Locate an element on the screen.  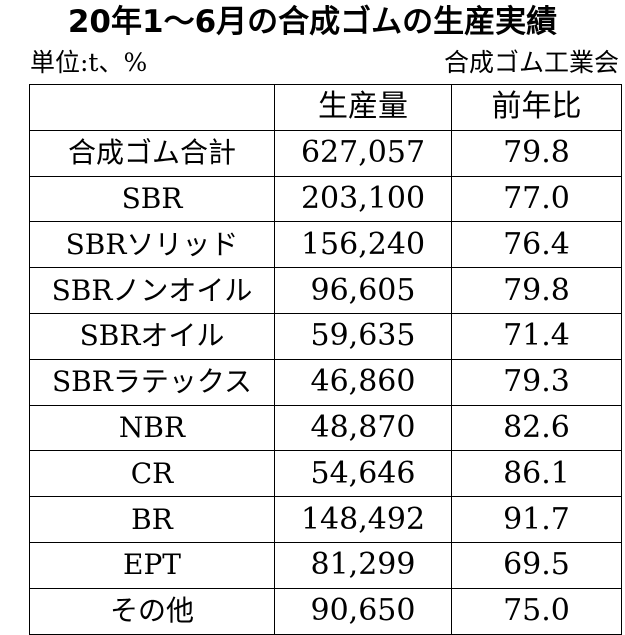
source-label: 合成ゴム工業会 is located at coordinates (531, 62).